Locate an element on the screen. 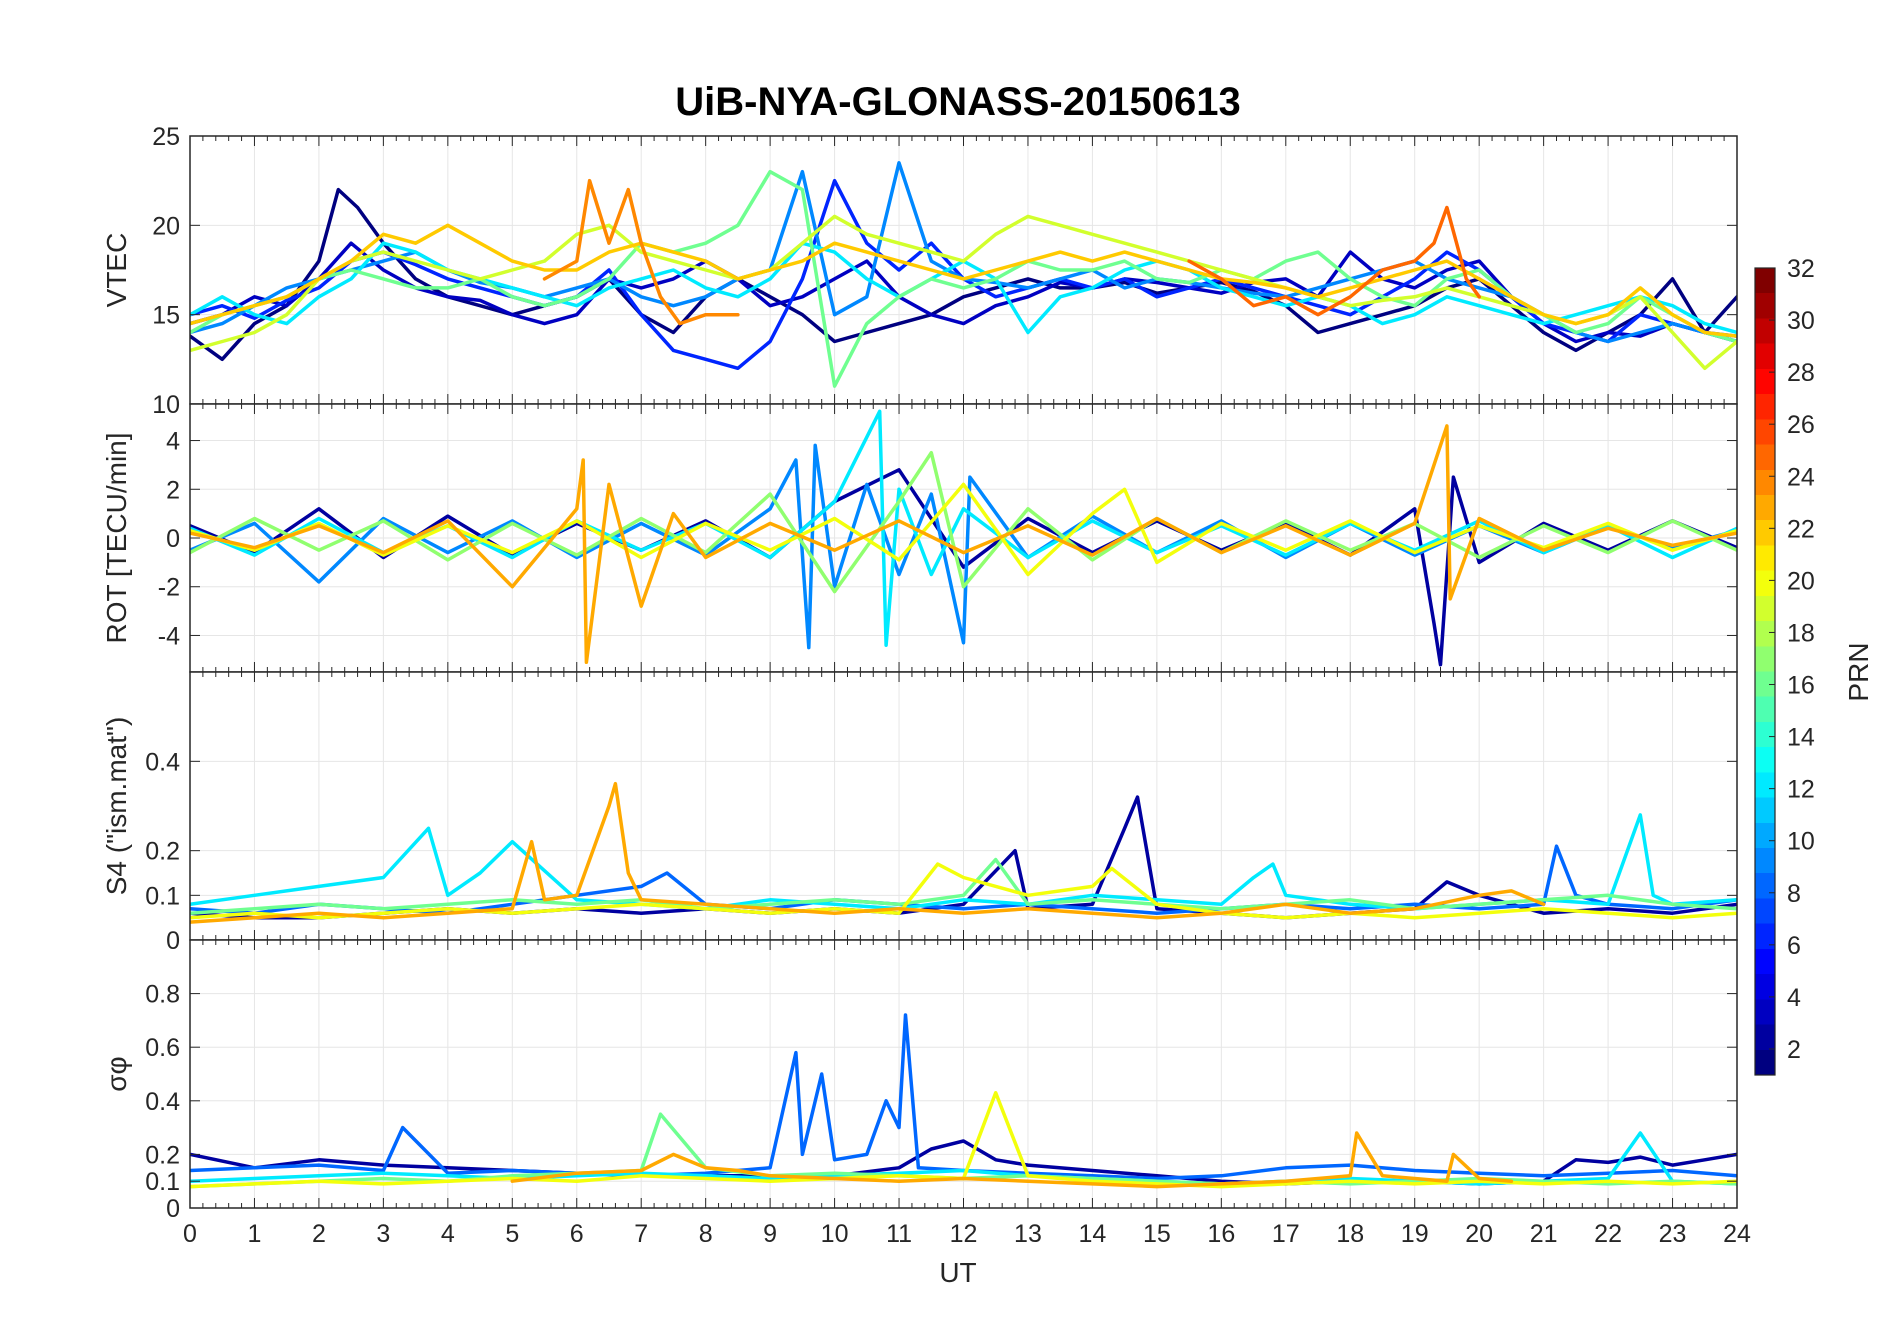  colorbar-tick-label: 10 is located at coordinates (1801, 842).